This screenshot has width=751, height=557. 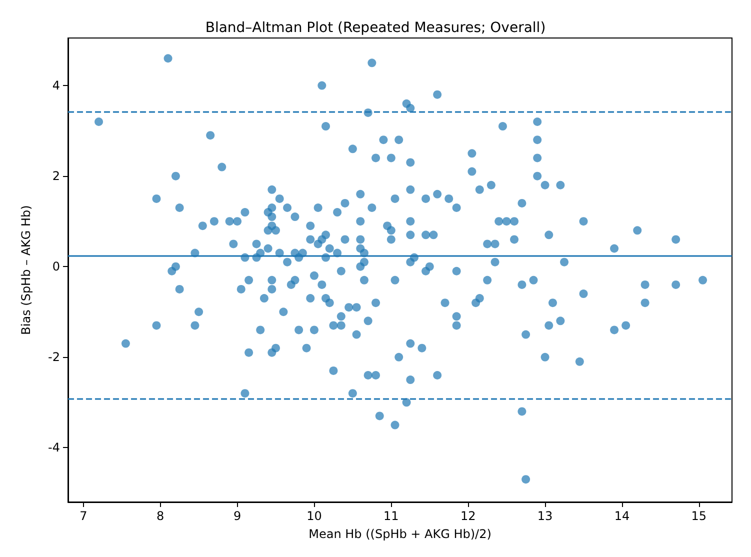 What do you see at coordinates (56, 267) in the screenshot?
I see `y-tick-label: 0` at bounding box center [56, 267].